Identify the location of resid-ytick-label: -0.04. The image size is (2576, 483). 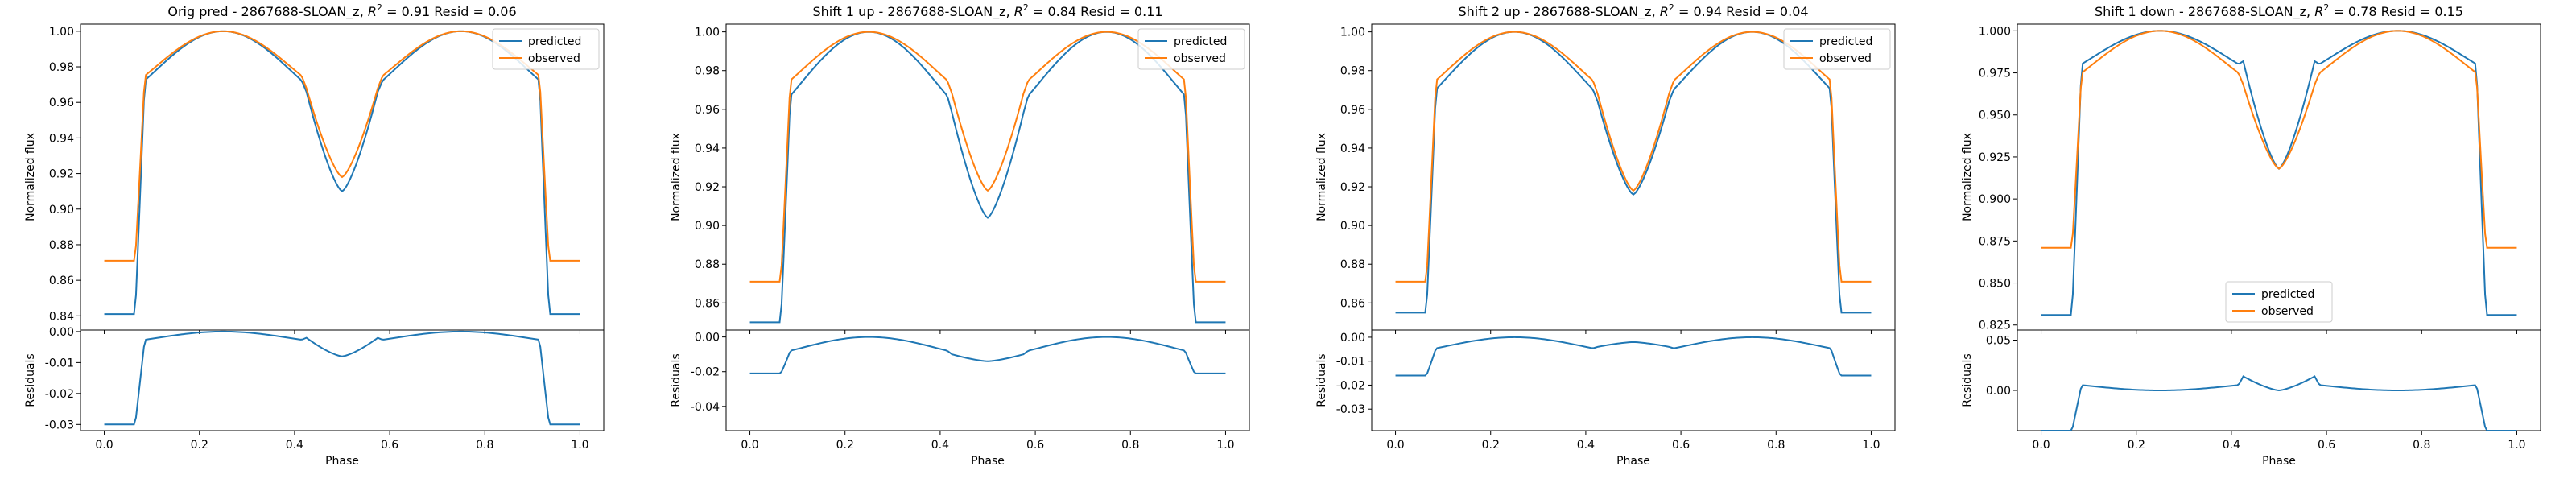
(705, 407).